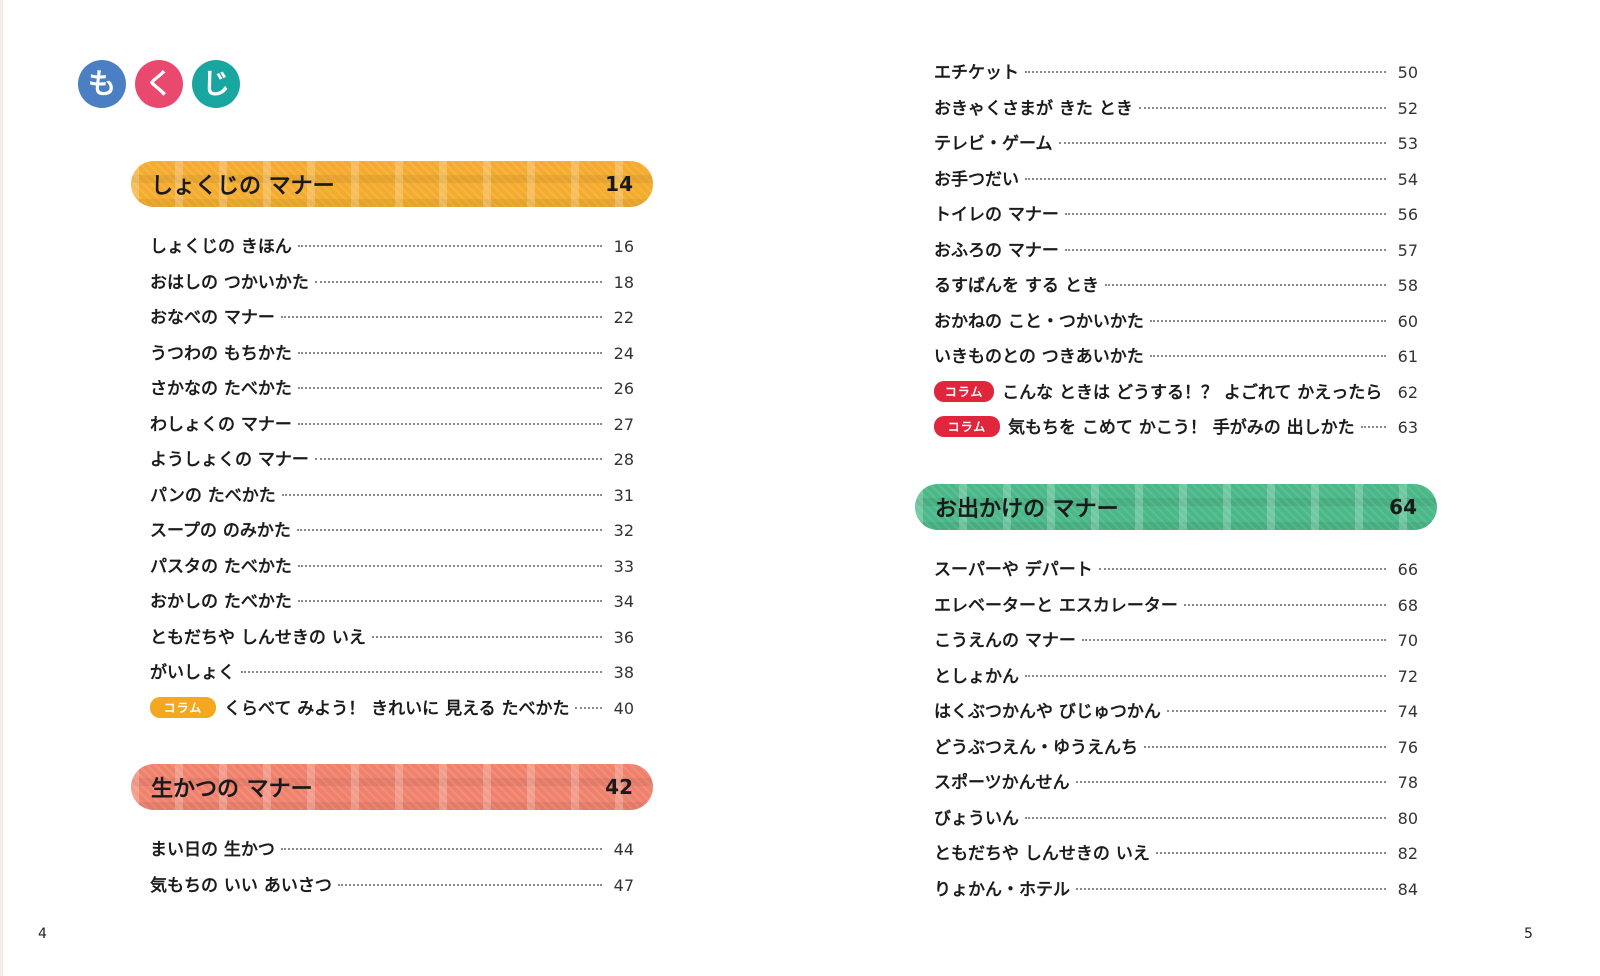  I want to click on toc-item-page: 61, so click(1407, 356).